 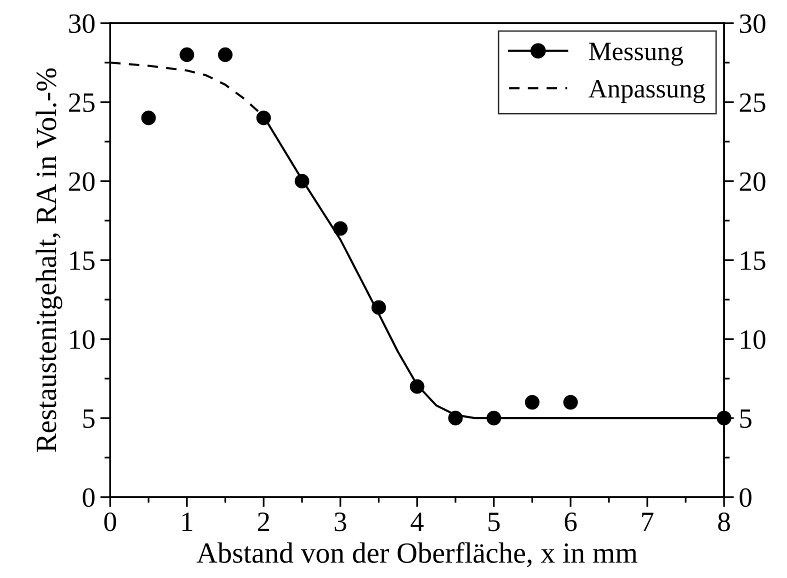 What do you see at coordinates (753, 260) in the screenshot?
I see `y2-tick-label: 15` at bounding box center [753, 260].